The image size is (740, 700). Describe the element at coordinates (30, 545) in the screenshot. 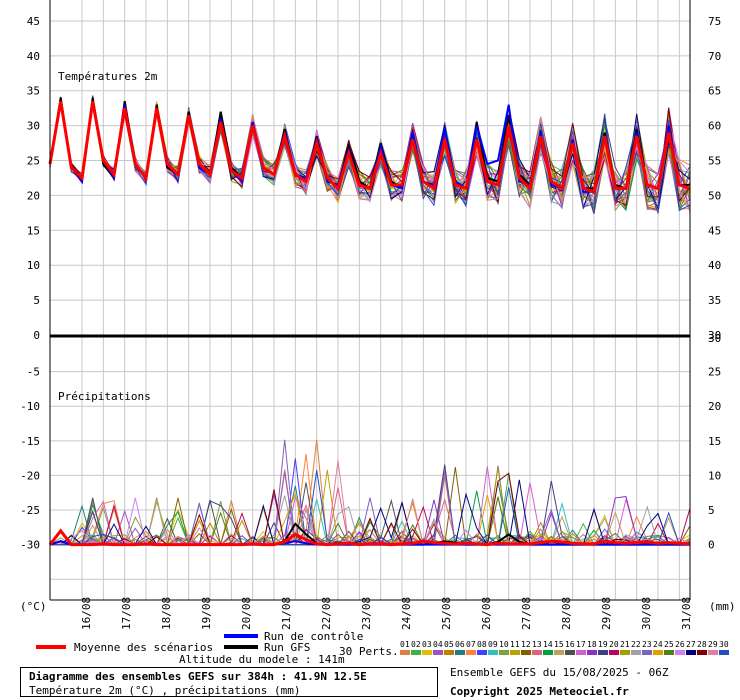

I see `precip-left-tick: -30` at that location.